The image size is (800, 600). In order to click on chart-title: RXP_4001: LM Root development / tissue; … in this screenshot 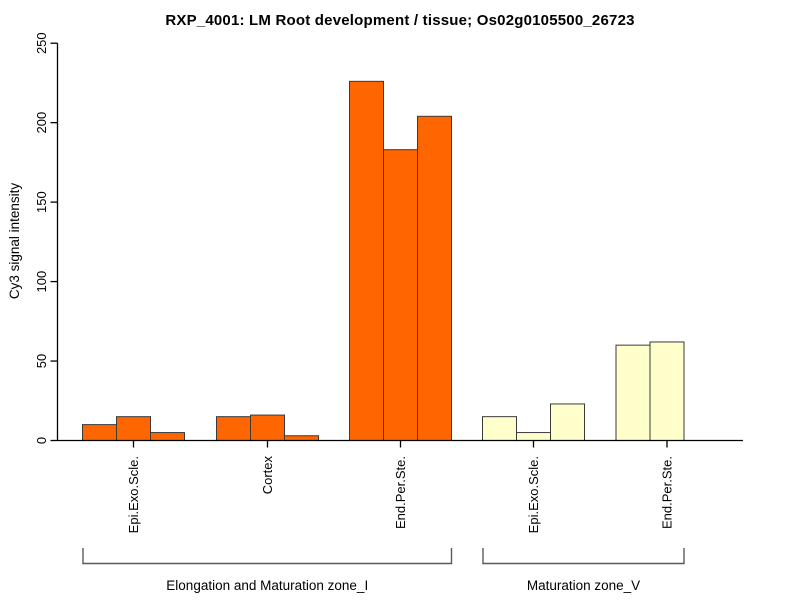, I will do `click(400, 20)`.